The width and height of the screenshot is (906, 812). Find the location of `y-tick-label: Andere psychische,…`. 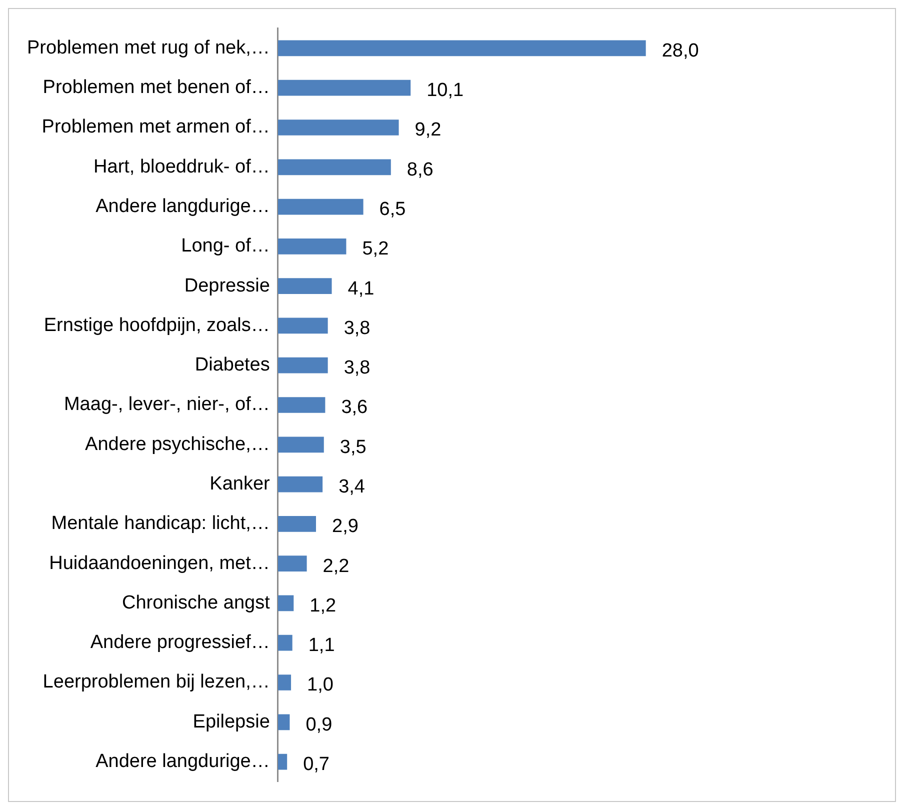

y-tick-label: Andere psychische,… is located at coordinates (177, 444).